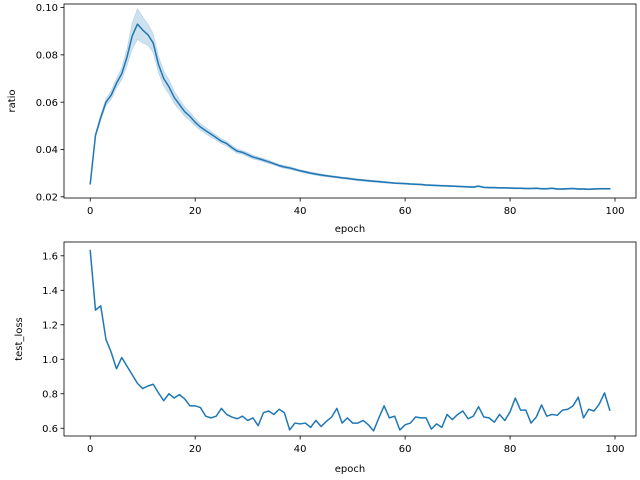  Describe the element at coordinates (405, 211) in the screenshot. I see `ratio-xtick-label: 60` at that location.